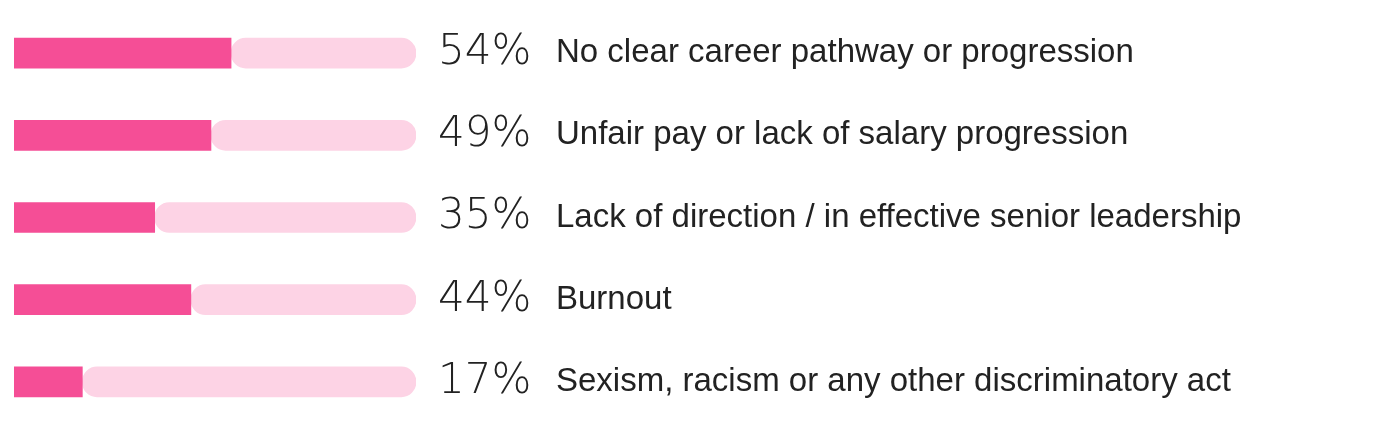 This screenshot has width=1384, height=435. I want to click on y-tick-label: No clear career pathway or progression, so click(845, 51).